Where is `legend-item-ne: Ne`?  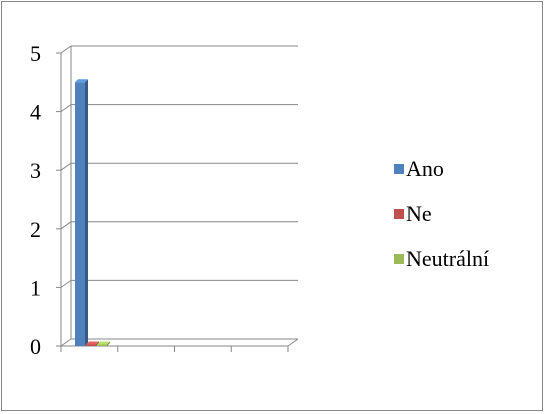
legend-item-ne: Ne is located at coordinates (413, 213).